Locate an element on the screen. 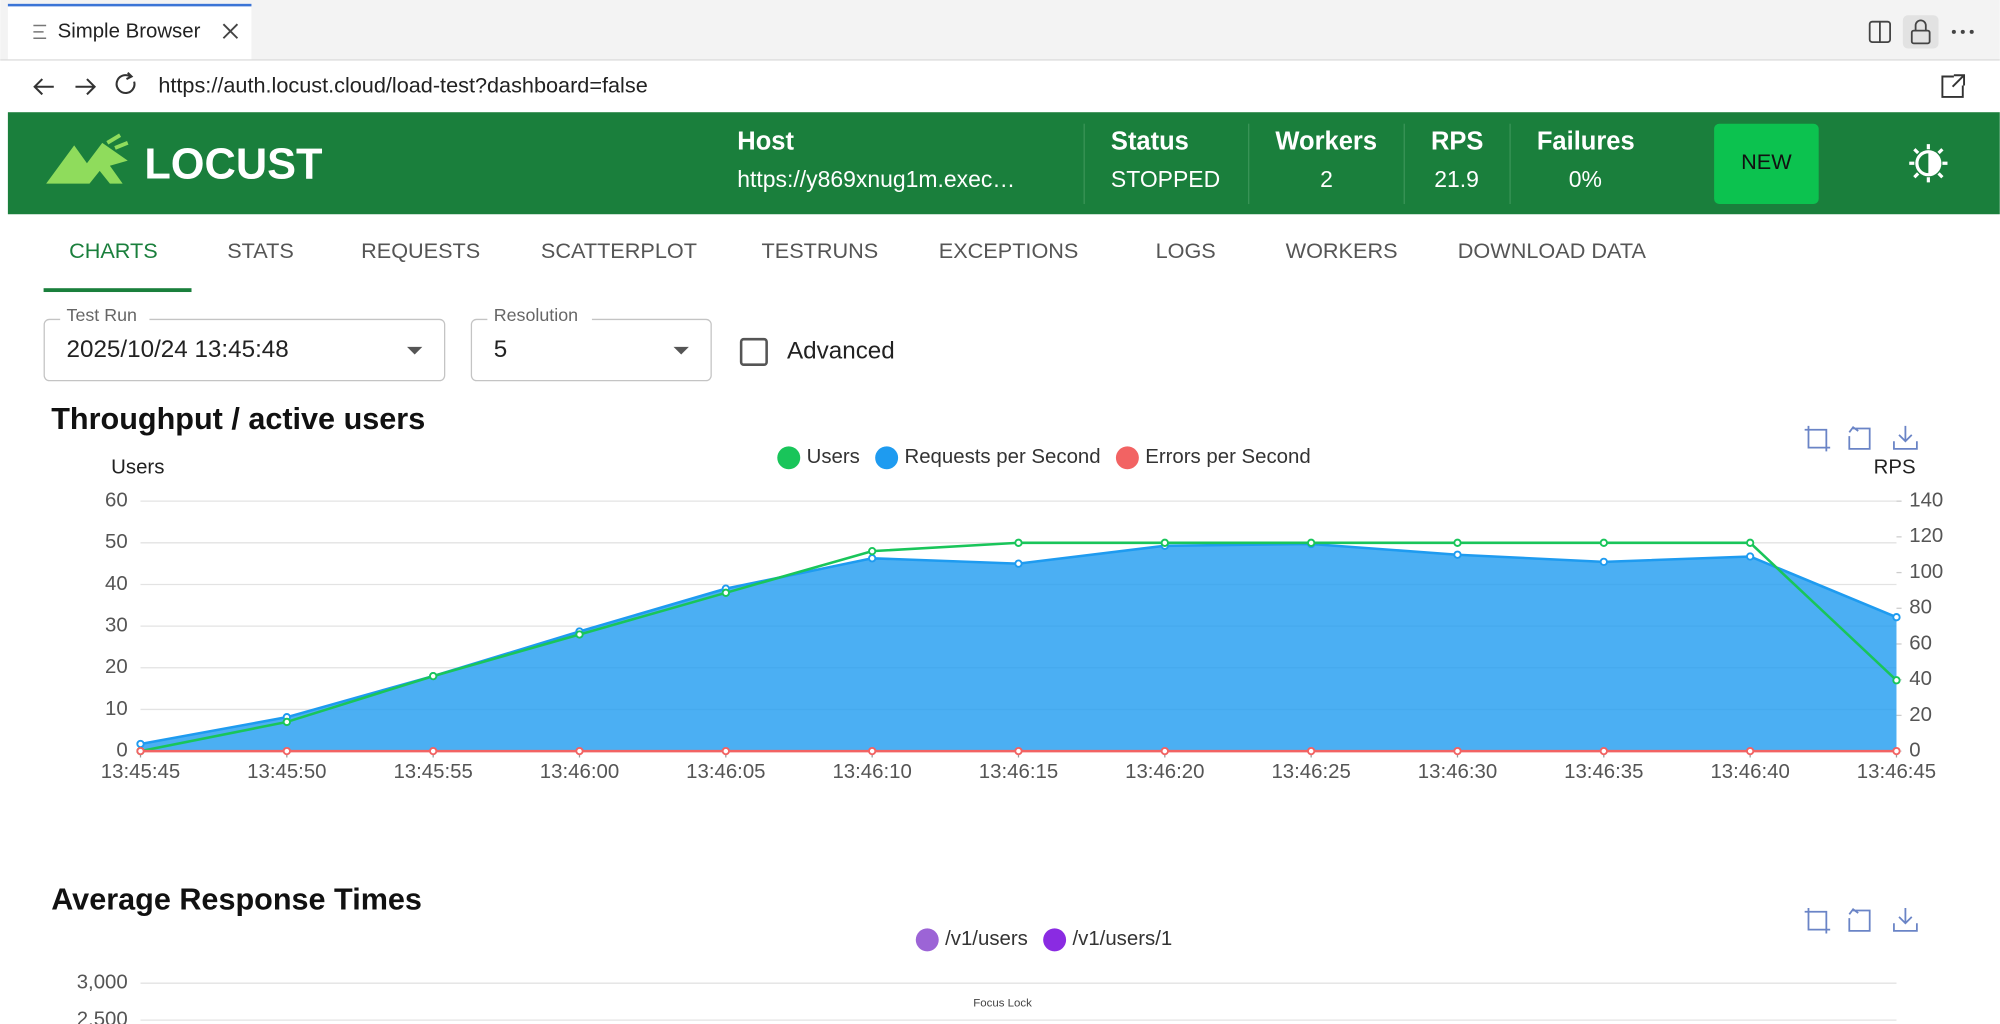  select-label: Resolution is located at coordinates (536, 315).